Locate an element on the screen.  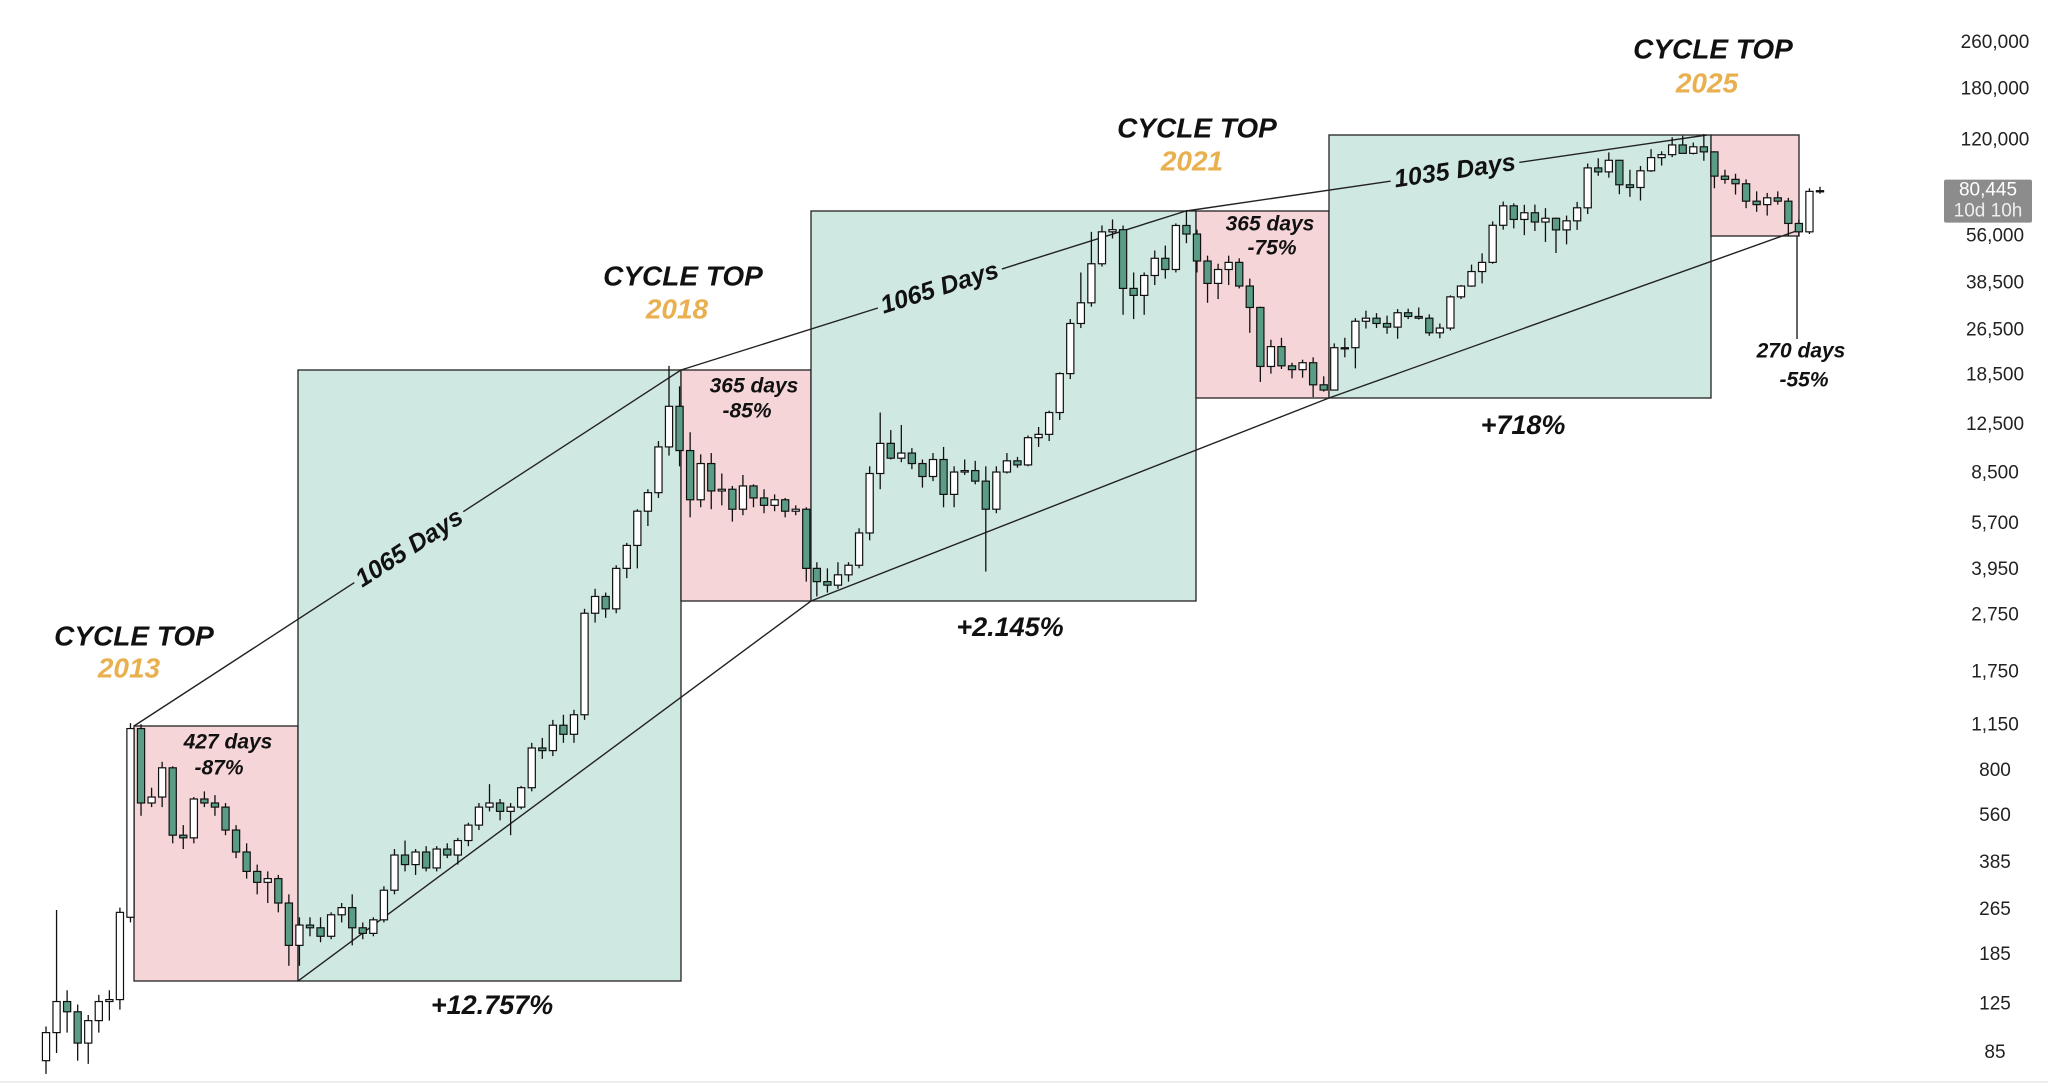
drawdown-change: -87% is located at coordinates (218, 768).